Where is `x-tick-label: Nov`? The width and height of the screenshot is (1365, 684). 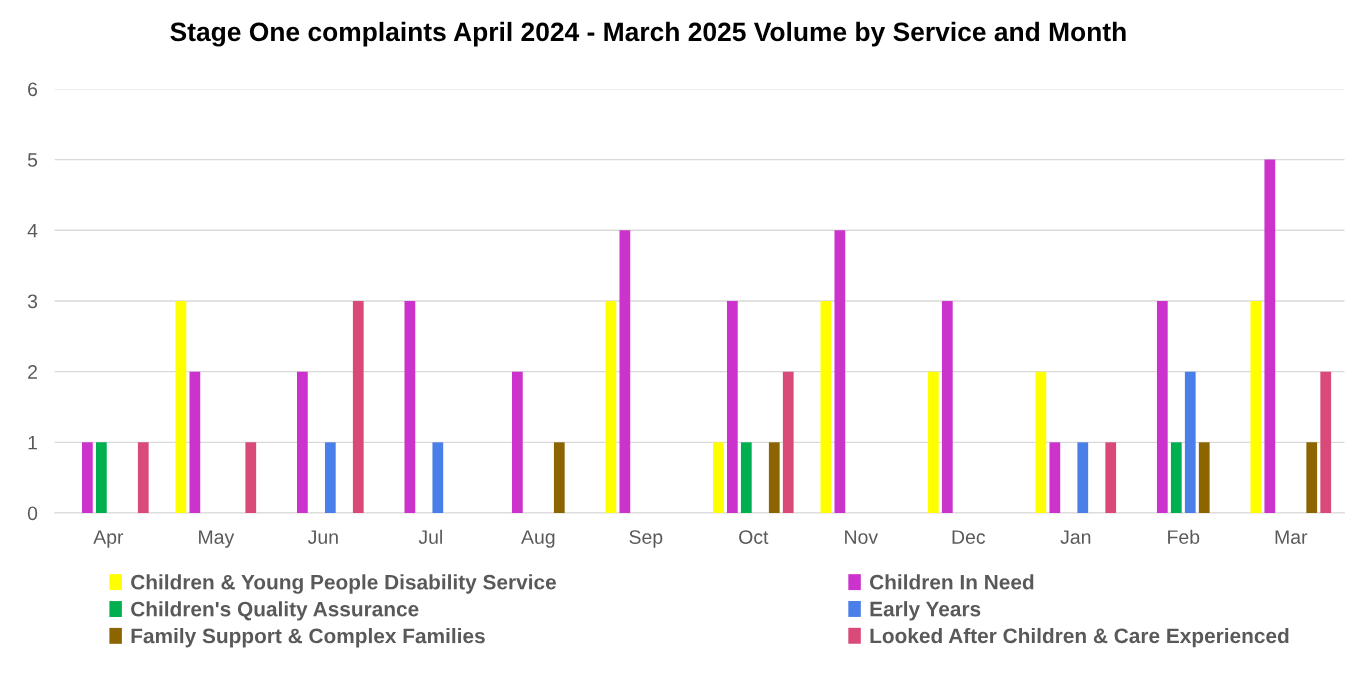
x-tick-label: Nov is located at coordinates (862, 537).